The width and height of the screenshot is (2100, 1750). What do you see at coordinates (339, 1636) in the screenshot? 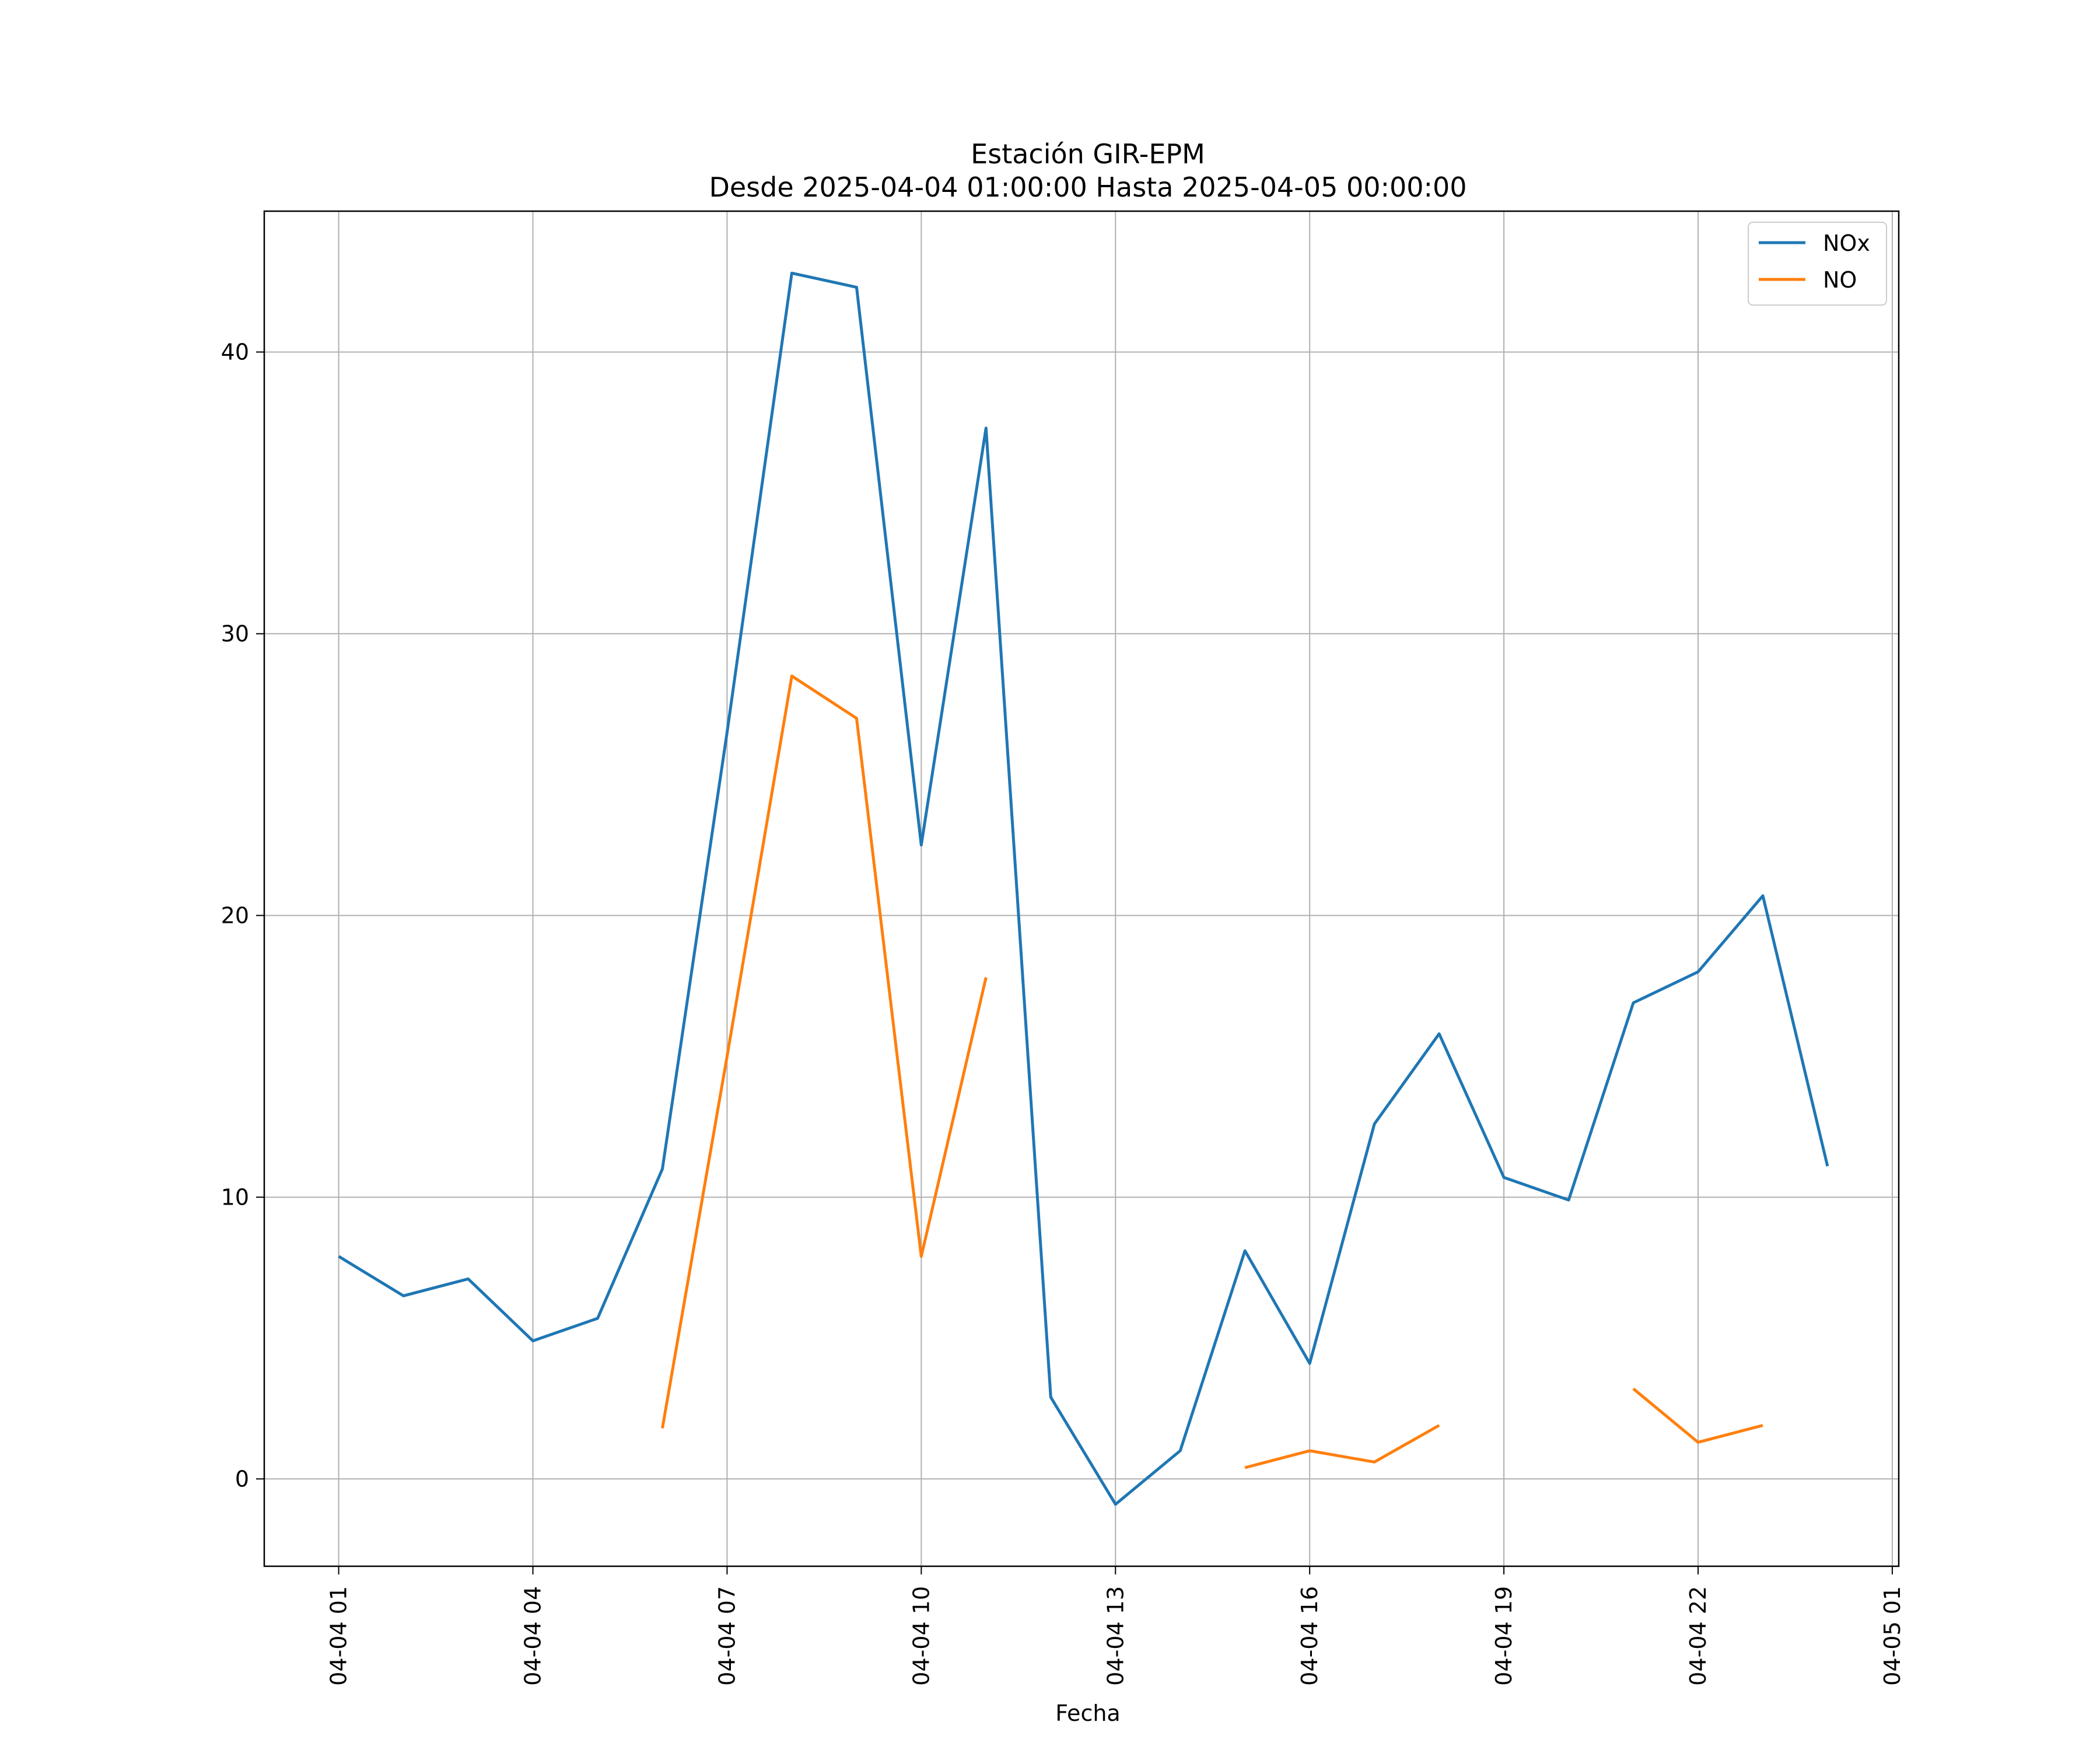
I see `x-tick-label: 04-04 01` at bounding box center [339, 1636].